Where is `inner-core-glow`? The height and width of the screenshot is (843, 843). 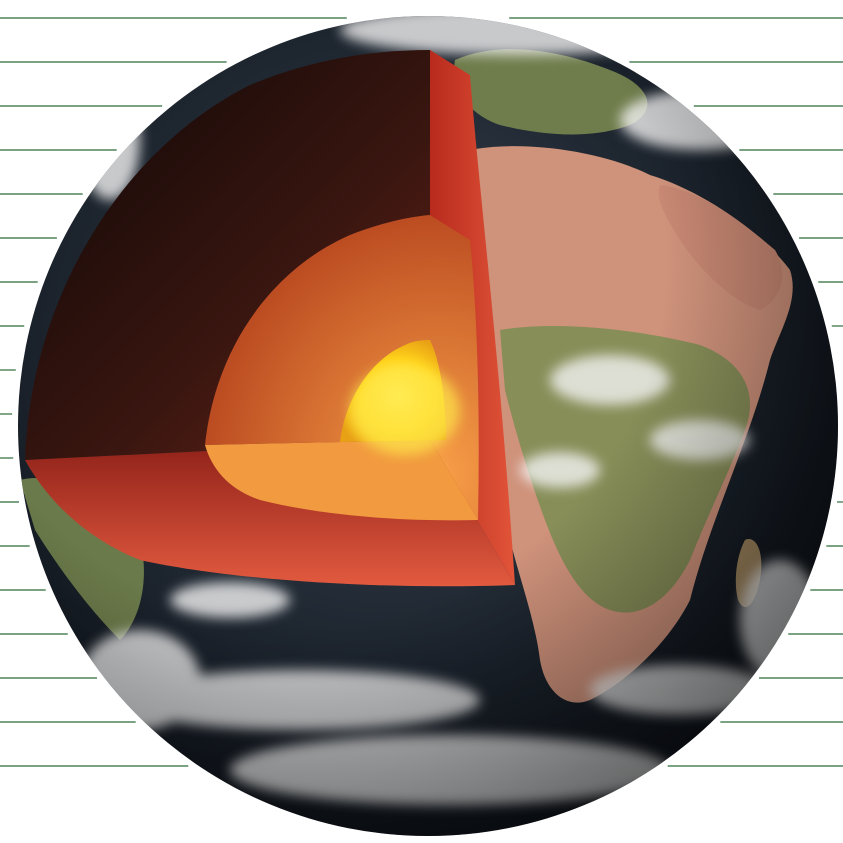
inner-core-glow is located at coordinates (405, 410).